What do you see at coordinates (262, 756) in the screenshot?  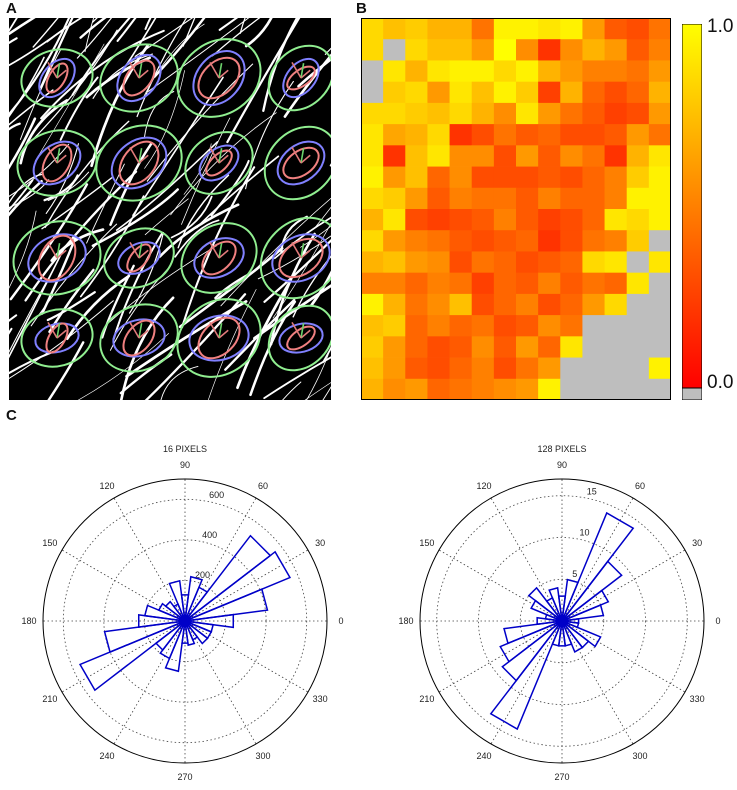 I see `polar-angle-label: 300` at bounding box center [262, 756].